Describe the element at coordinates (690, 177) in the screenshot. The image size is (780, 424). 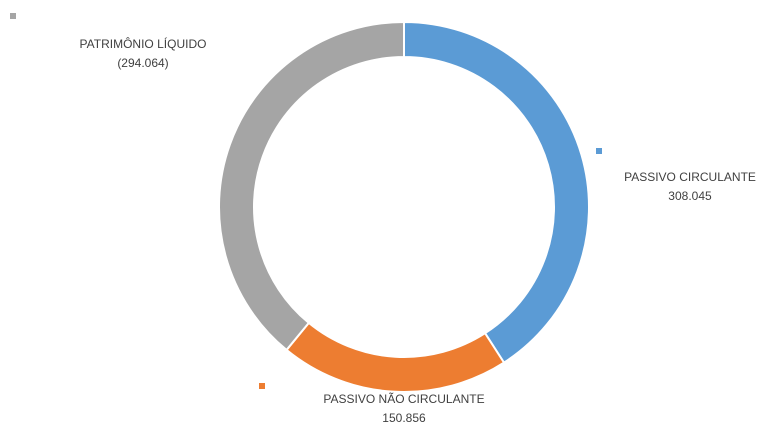
I see `category-label: PASSIVO CIRCULANTE` at that location.